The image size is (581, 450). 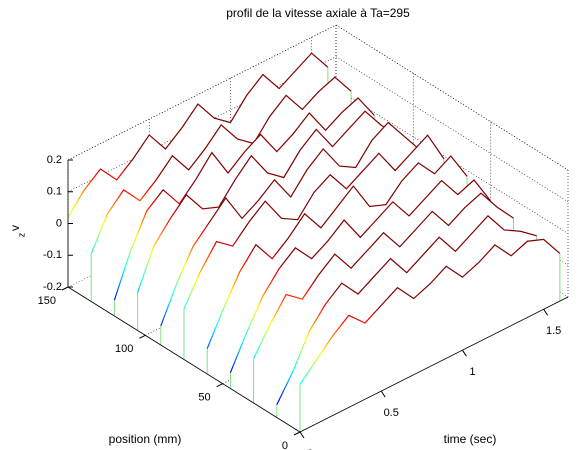 I want to click on data-line, so click(x=430, y=311).